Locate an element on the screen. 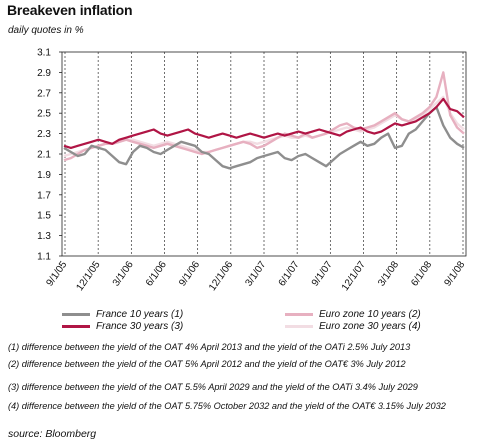 The width and height of the screenshot is (479, 448). x-tick-label: 3/1/07 is located at coordinates (255, 273).